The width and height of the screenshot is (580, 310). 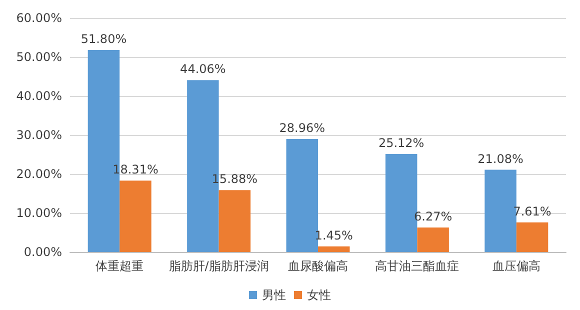 What do you see at coordinates (274, 295) in the screenshot?
I see `legend-label: 男性` at bounding box center [274, 295].